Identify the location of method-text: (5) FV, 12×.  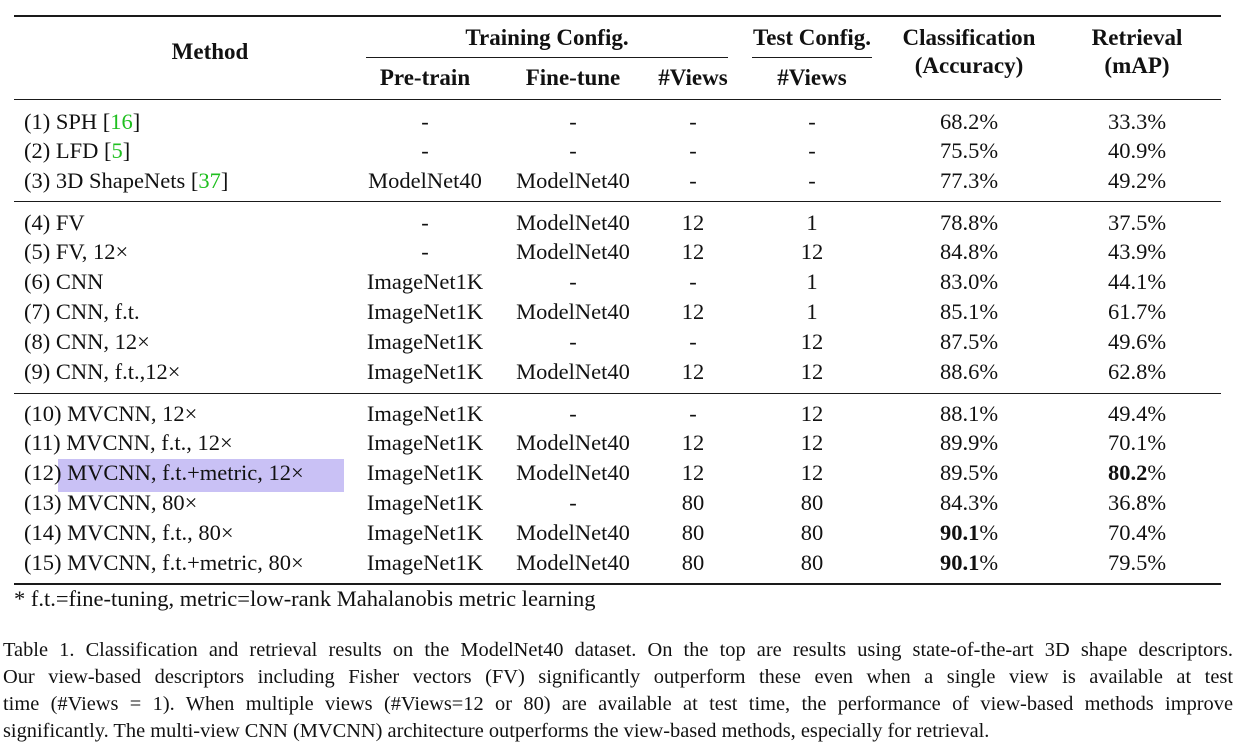
(76, 251).